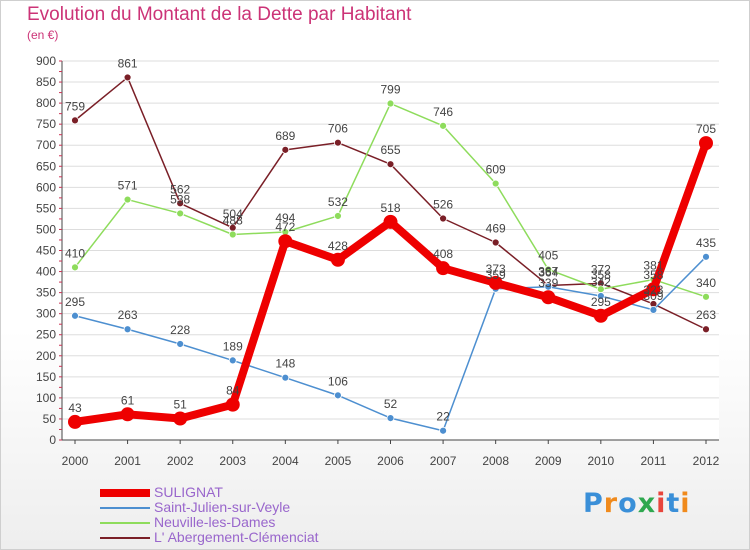  I want to click on logo-letter: P, so click(593, 503).